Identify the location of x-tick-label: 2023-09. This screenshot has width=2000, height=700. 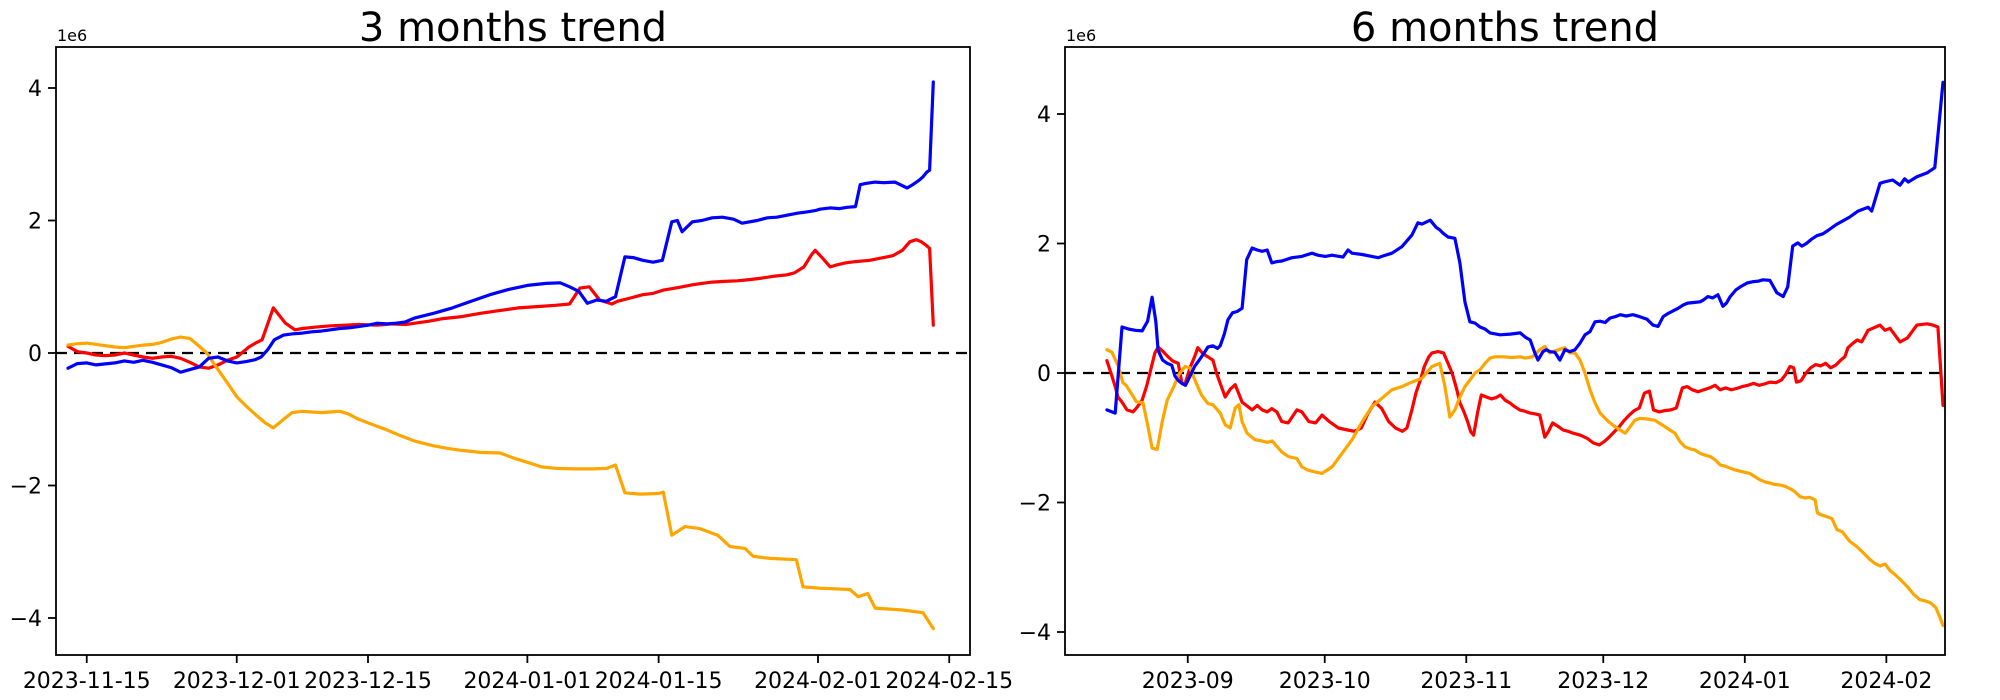
(1188, 681).